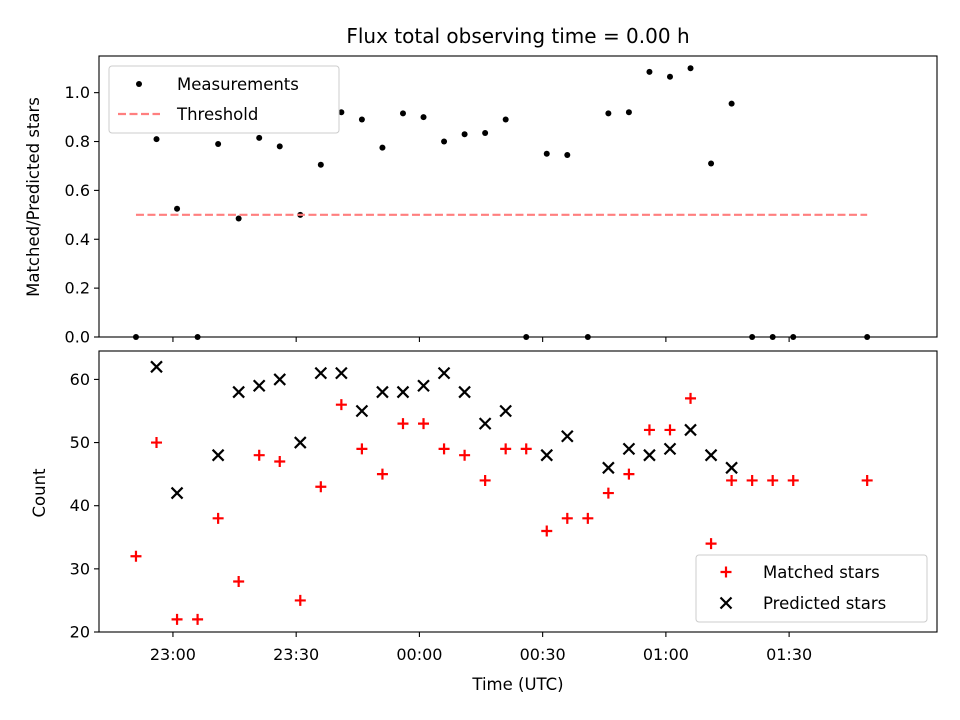 This screenshot has height=720, width=960. What do you see at coordinates (811, 588) in the screenshot?
I see `bottom-legend: Matched stars Predicted stars` at bounding box center [811, 588].